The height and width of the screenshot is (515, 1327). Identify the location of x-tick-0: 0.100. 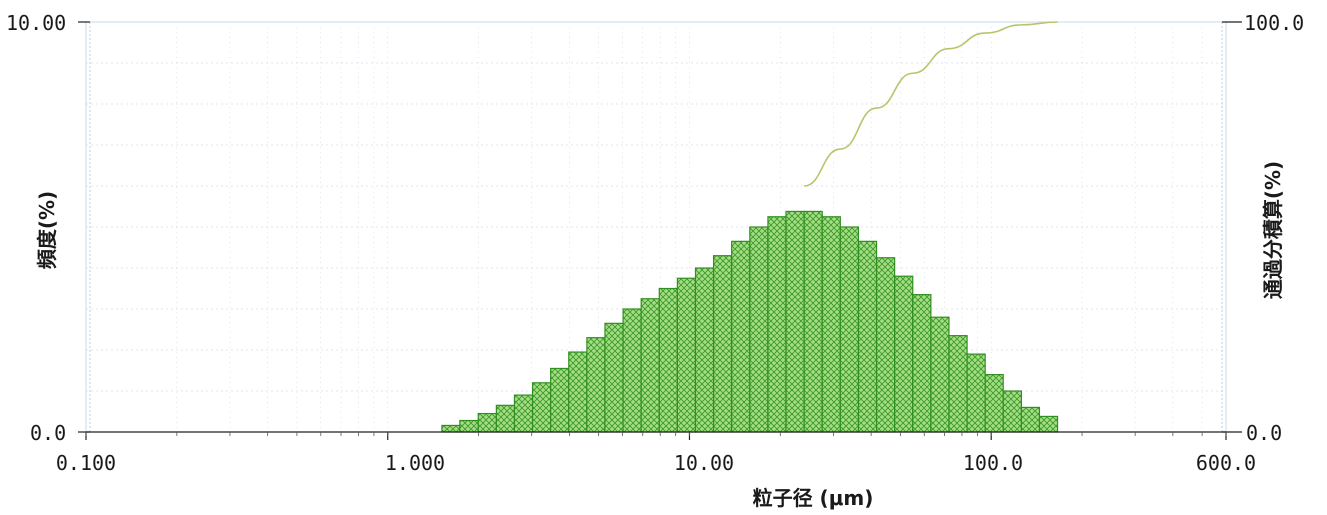
(86, 463).